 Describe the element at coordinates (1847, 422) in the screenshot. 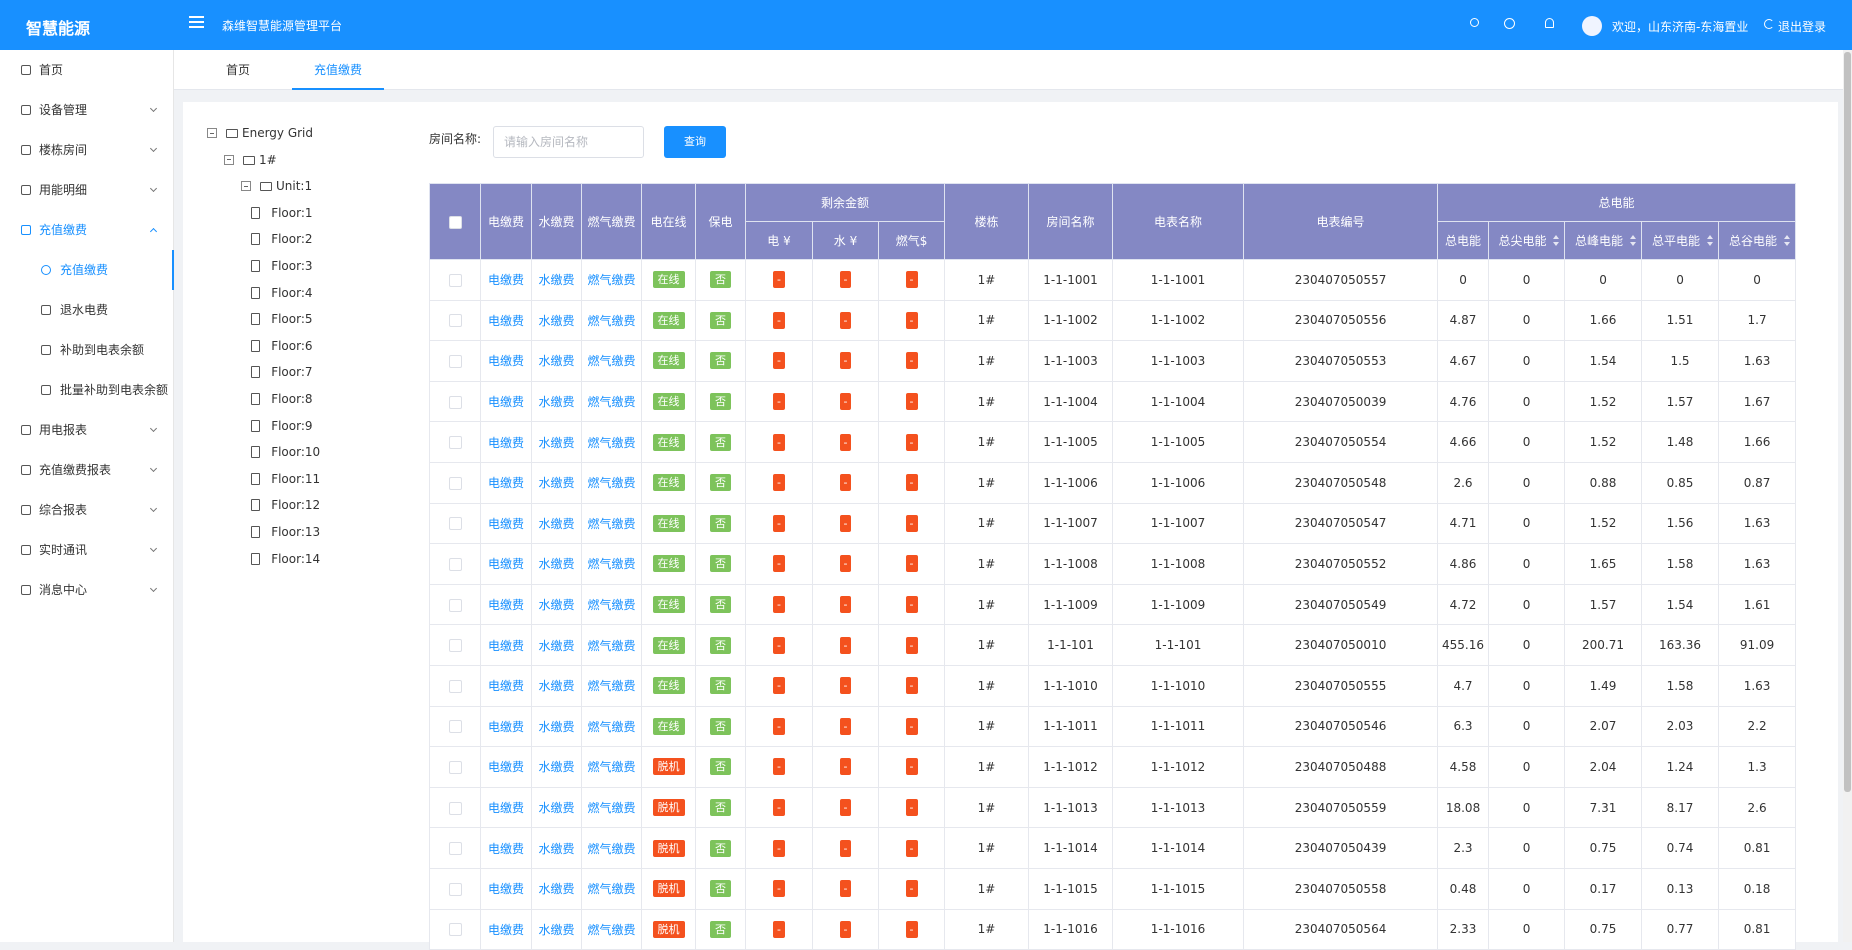

I see `scrollbar-thumb` at that location.